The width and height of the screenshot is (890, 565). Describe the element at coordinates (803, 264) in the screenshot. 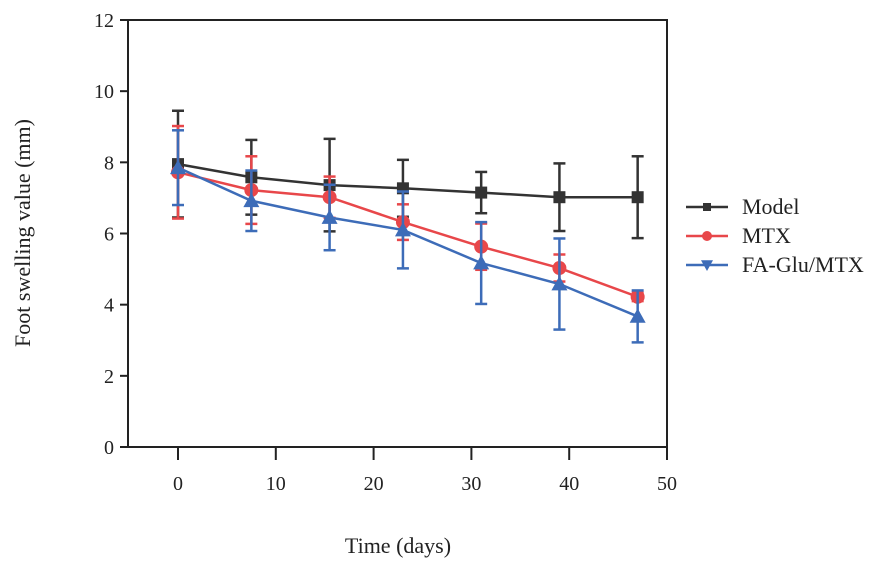

I see `legend-label: FA-Glu/MTX` at that location.